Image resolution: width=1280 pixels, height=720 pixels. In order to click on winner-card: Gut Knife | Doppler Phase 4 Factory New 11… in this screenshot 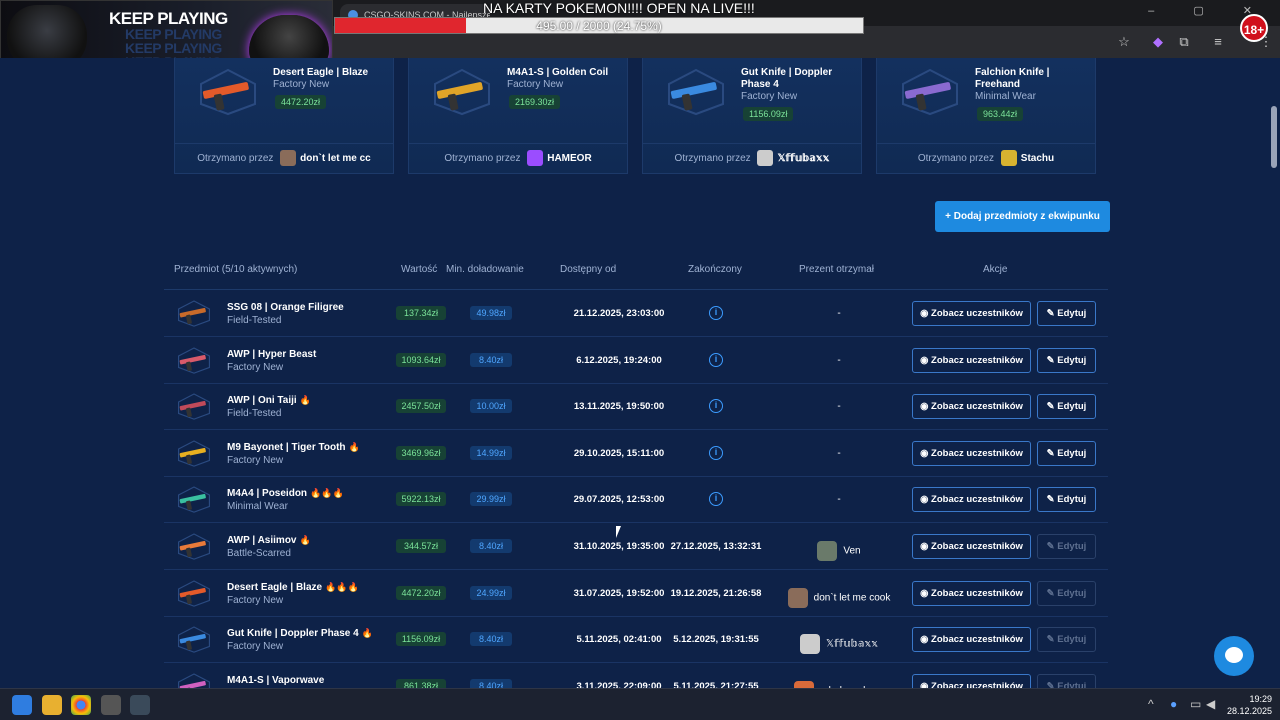, I will do `click(752, 116)`.